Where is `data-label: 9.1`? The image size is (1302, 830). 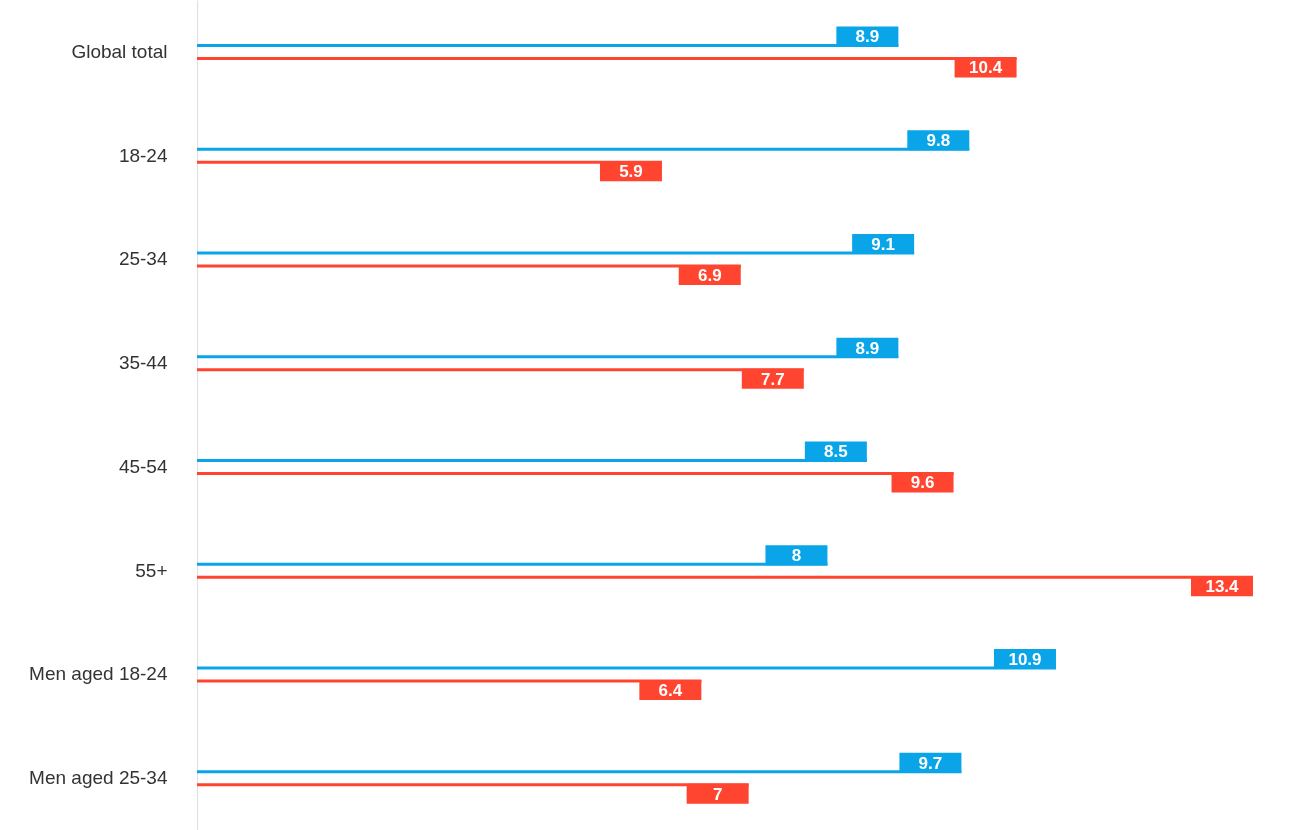
data-label: 9.1 is located at coordinates (883, 244).